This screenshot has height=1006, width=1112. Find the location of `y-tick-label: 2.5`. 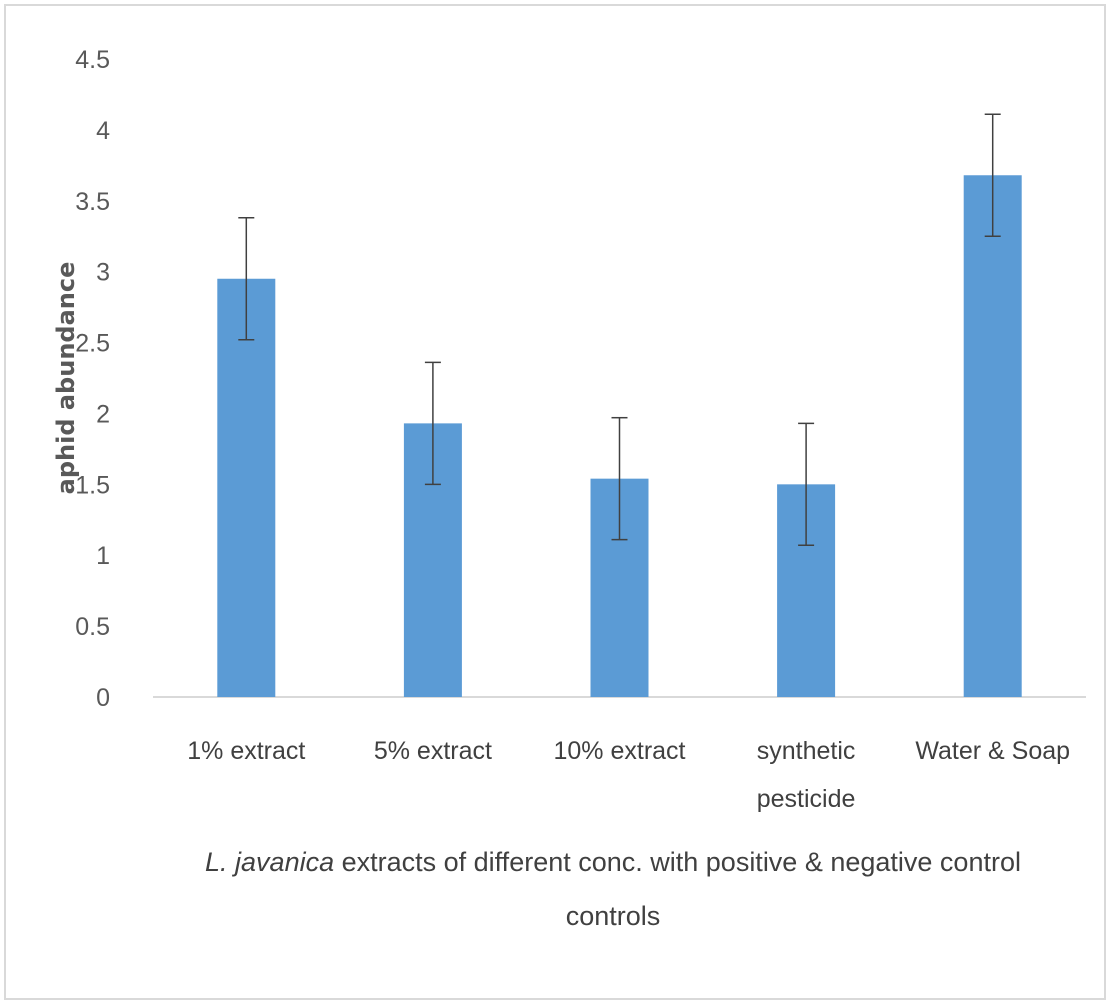

y-tick-label: 2.5 is located at coordinates (92, 344).